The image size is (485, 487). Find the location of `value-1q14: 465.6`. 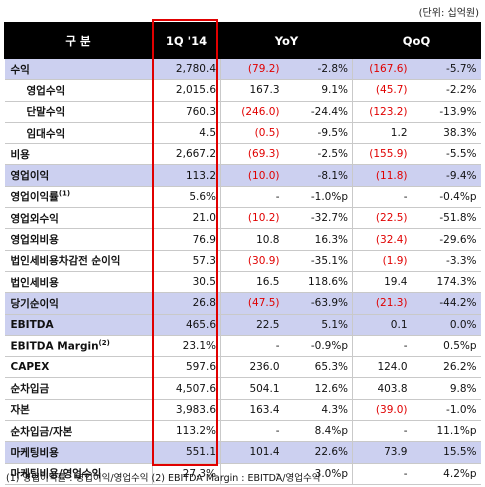

value-1q14: 465.6 is located at coordinates (186, 324).